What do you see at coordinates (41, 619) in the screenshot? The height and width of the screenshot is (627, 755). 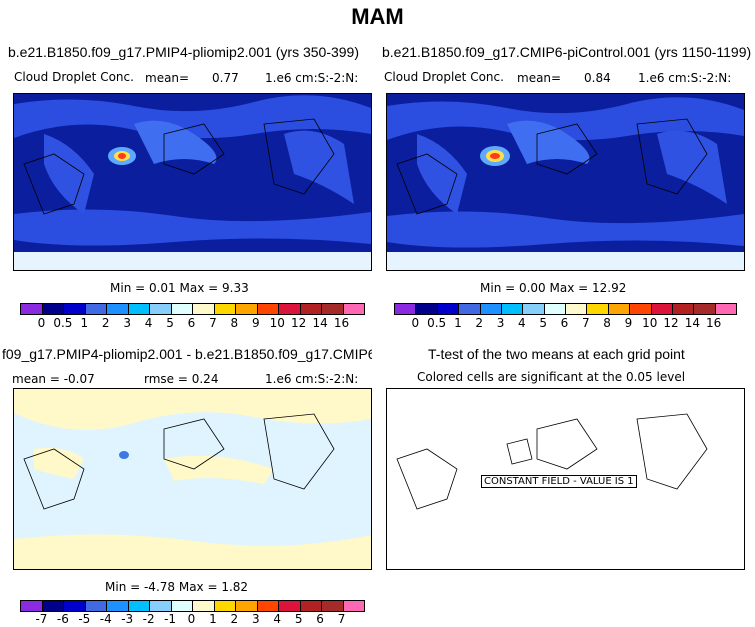 I see `colorbar-tick-label: -7` at bounding box center [41, 619].